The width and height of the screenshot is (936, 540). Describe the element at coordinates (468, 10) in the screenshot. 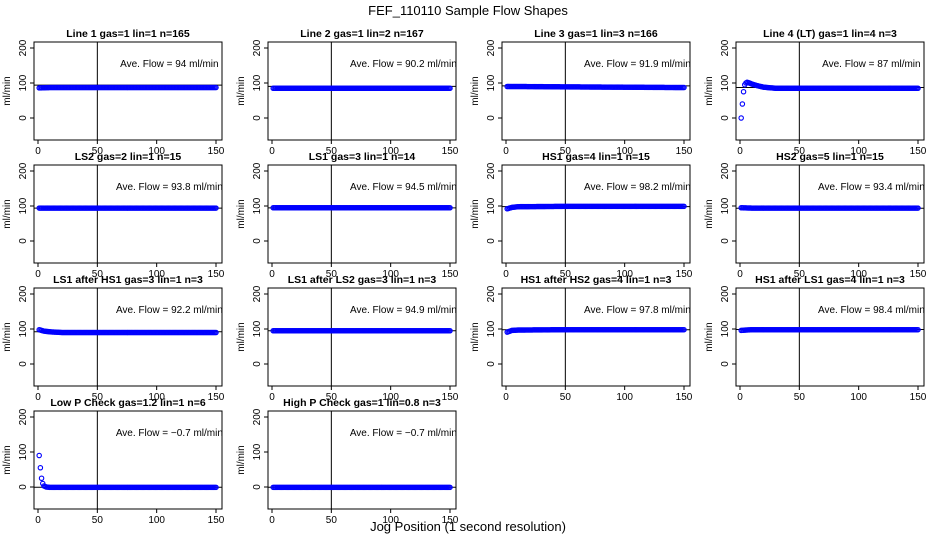

I see `figure-title: FEF_110110 Sample Flow Shapes` at that location.